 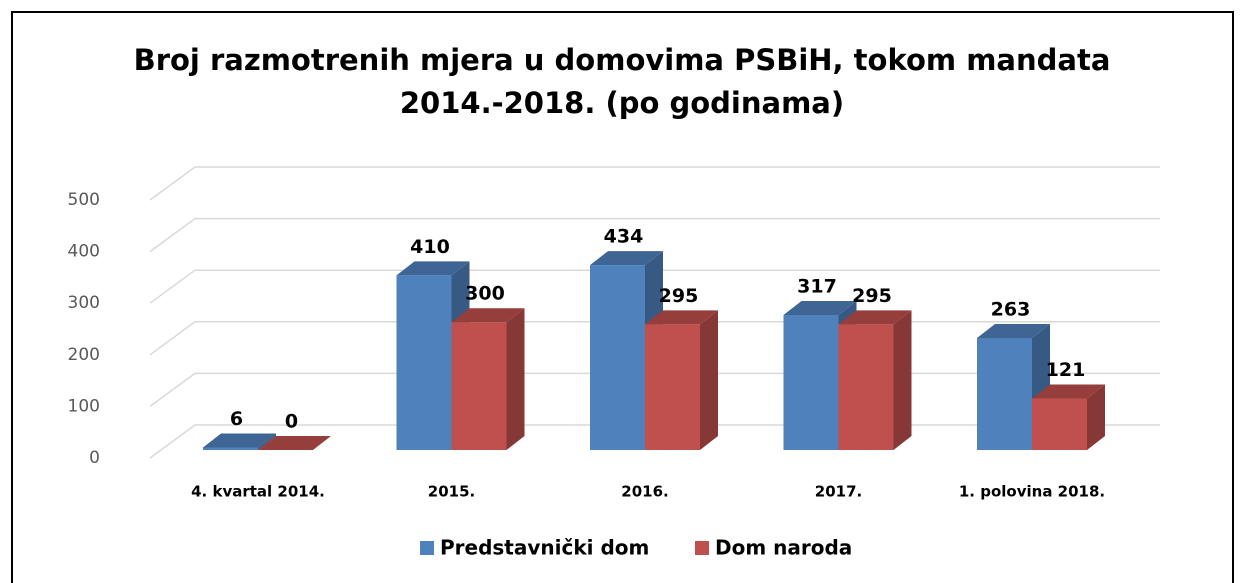 I want to click on data-label: 434, so click(x=624, y=237).